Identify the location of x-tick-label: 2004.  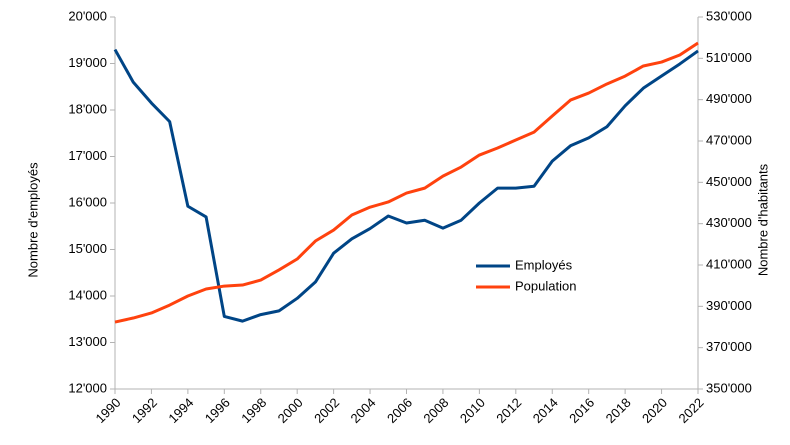
(363, 410).